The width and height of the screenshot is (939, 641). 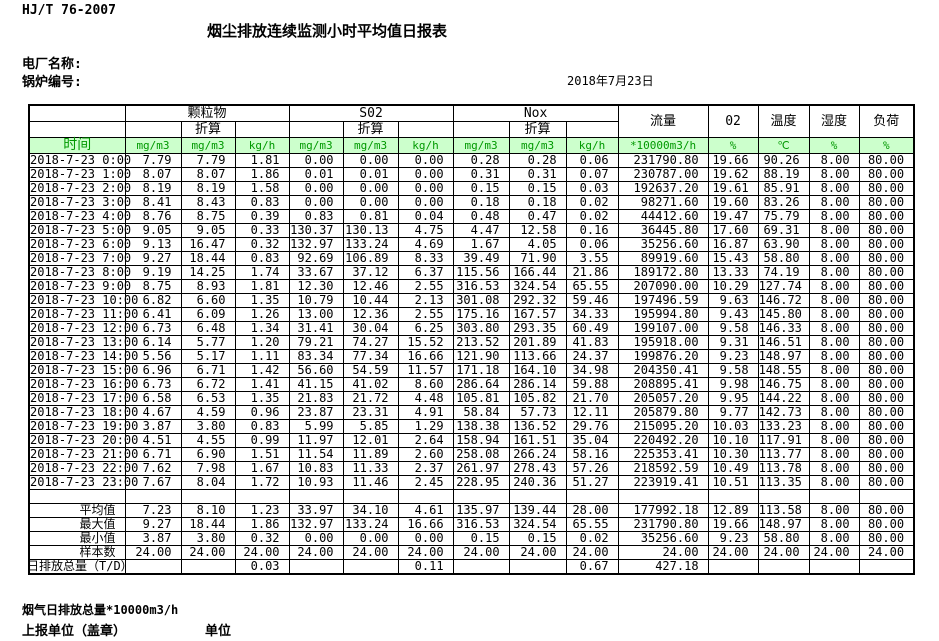 I want to click on value-cell: 7.23, so click(x=153, y=510).